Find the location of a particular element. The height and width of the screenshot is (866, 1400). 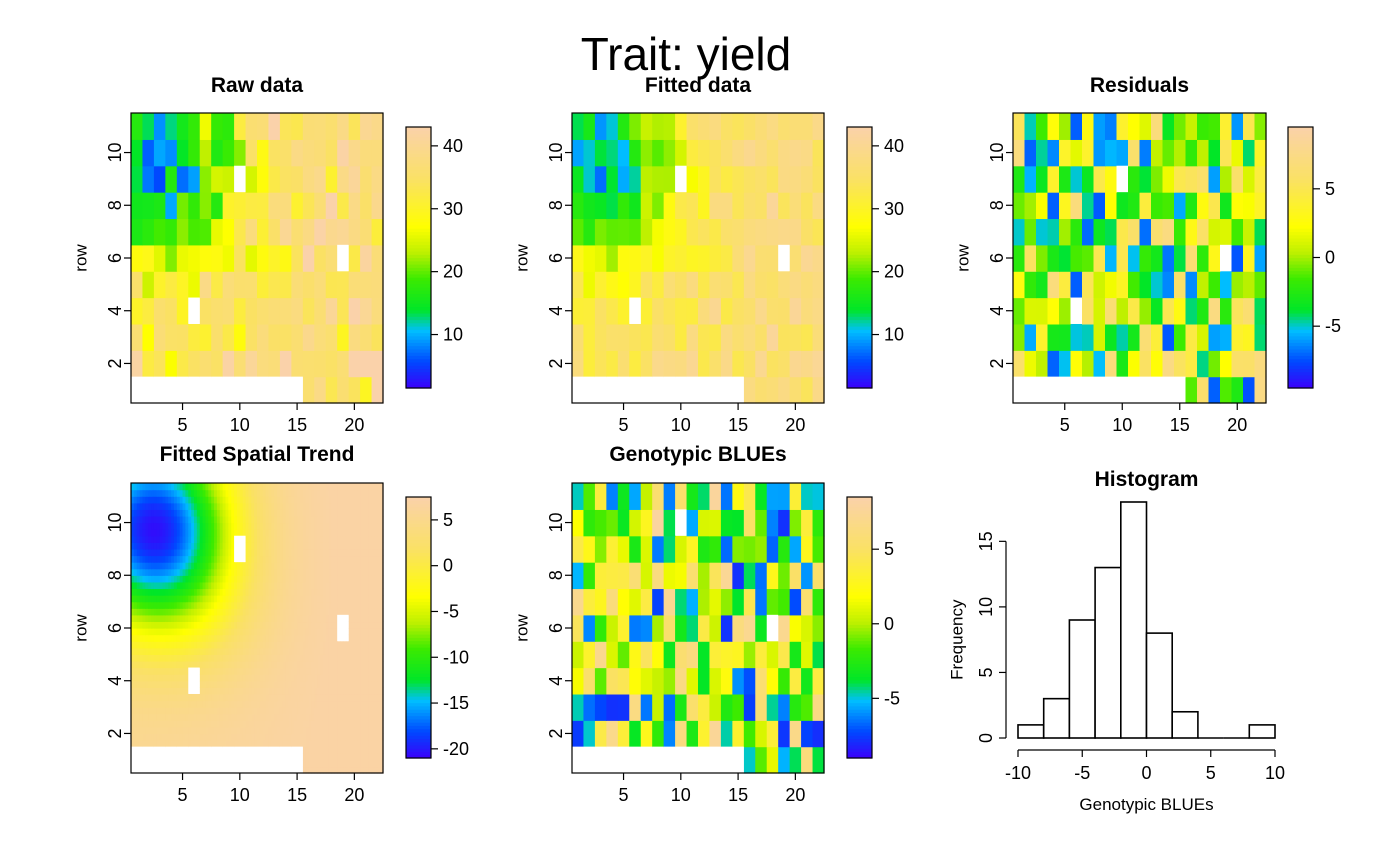

colorbar-tick-label: -5 is located at coordinates (1333, 326).